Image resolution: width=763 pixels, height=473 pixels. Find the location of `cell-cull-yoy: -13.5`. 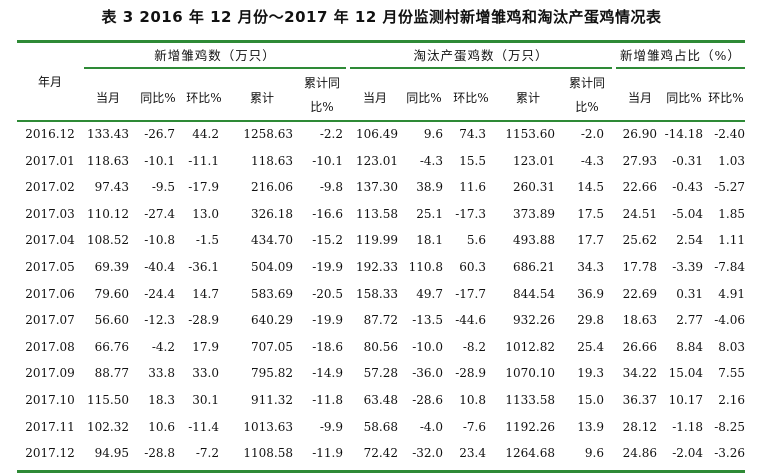

cell-cull-yoy: -13.5 is located at coordinates (427, 320).